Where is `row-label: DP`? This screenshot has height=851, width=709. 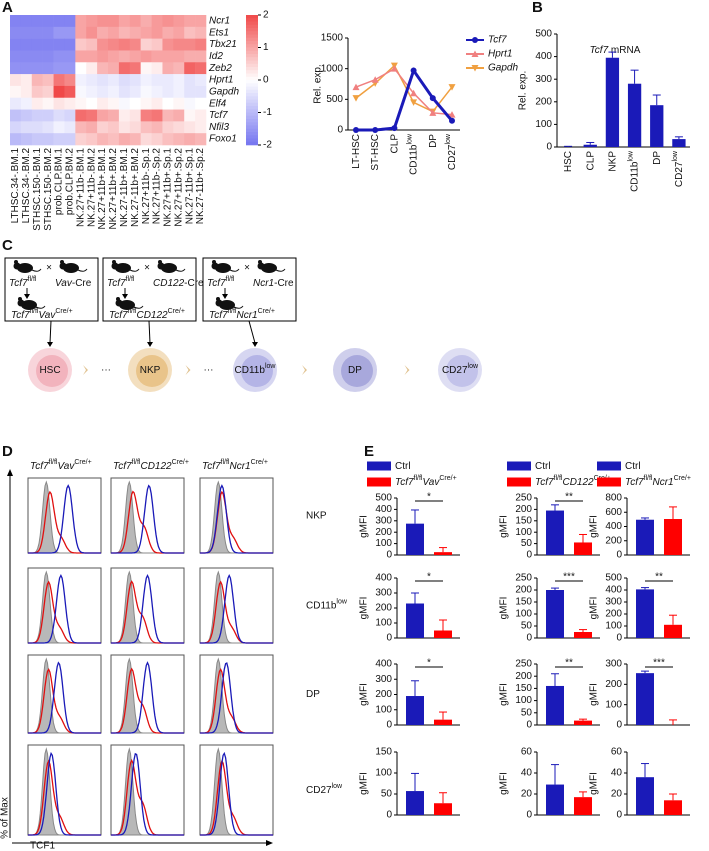 row-label: DP is located at coordinates (313, 694).